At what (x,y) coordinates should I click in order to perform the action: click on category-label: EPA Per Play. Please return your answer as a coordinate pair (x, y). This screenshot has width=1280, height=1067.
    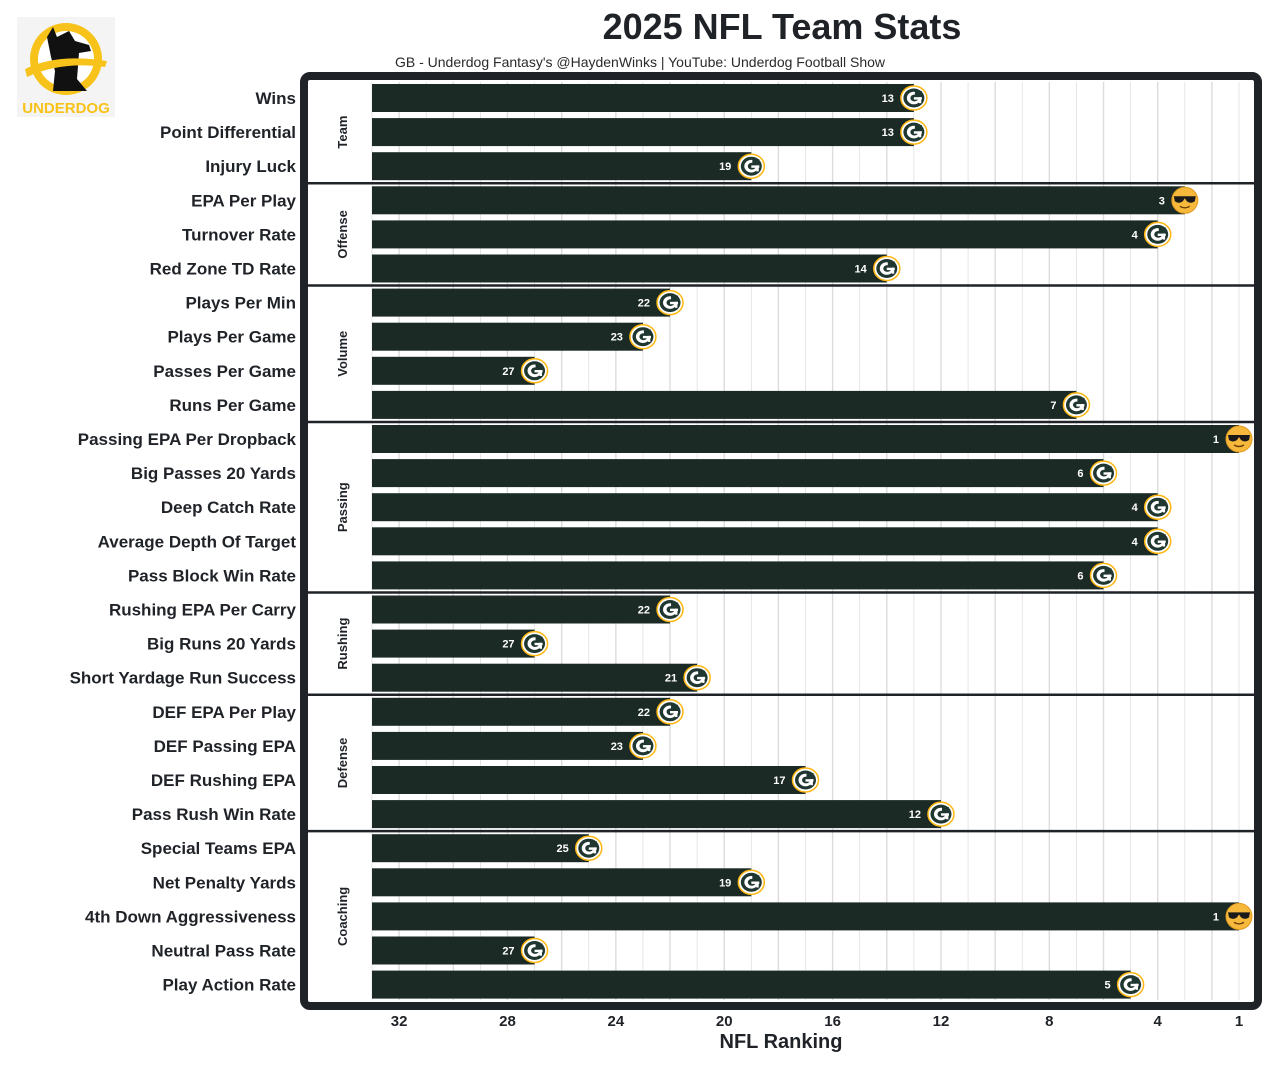
    Looking at the image, I should click on (243, 200).